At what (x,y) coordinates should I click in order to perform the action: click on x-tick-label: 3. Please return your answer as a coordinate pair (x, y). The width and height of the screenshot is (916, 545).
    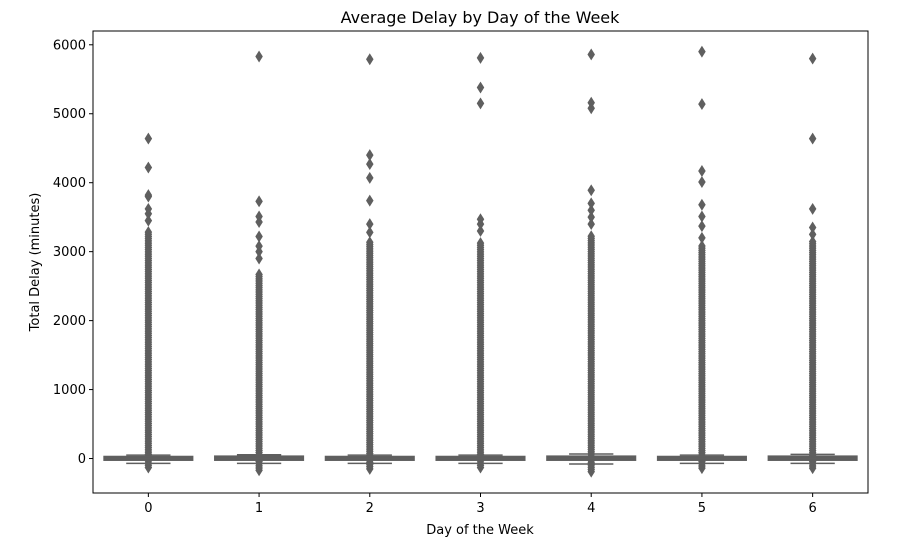
    Looking at the image, I should click on (480, 508).